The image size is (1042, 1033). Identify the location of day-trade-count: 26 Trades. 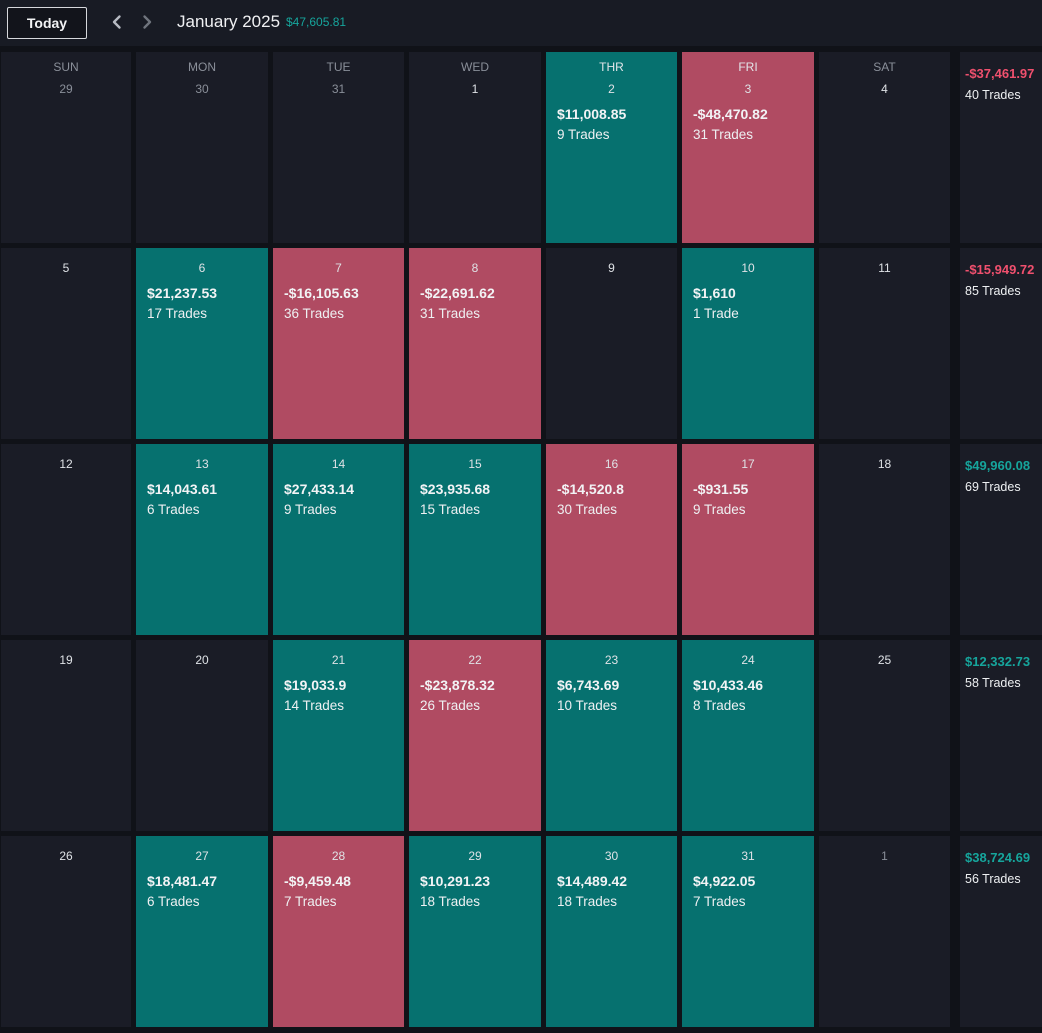
(450, 705).